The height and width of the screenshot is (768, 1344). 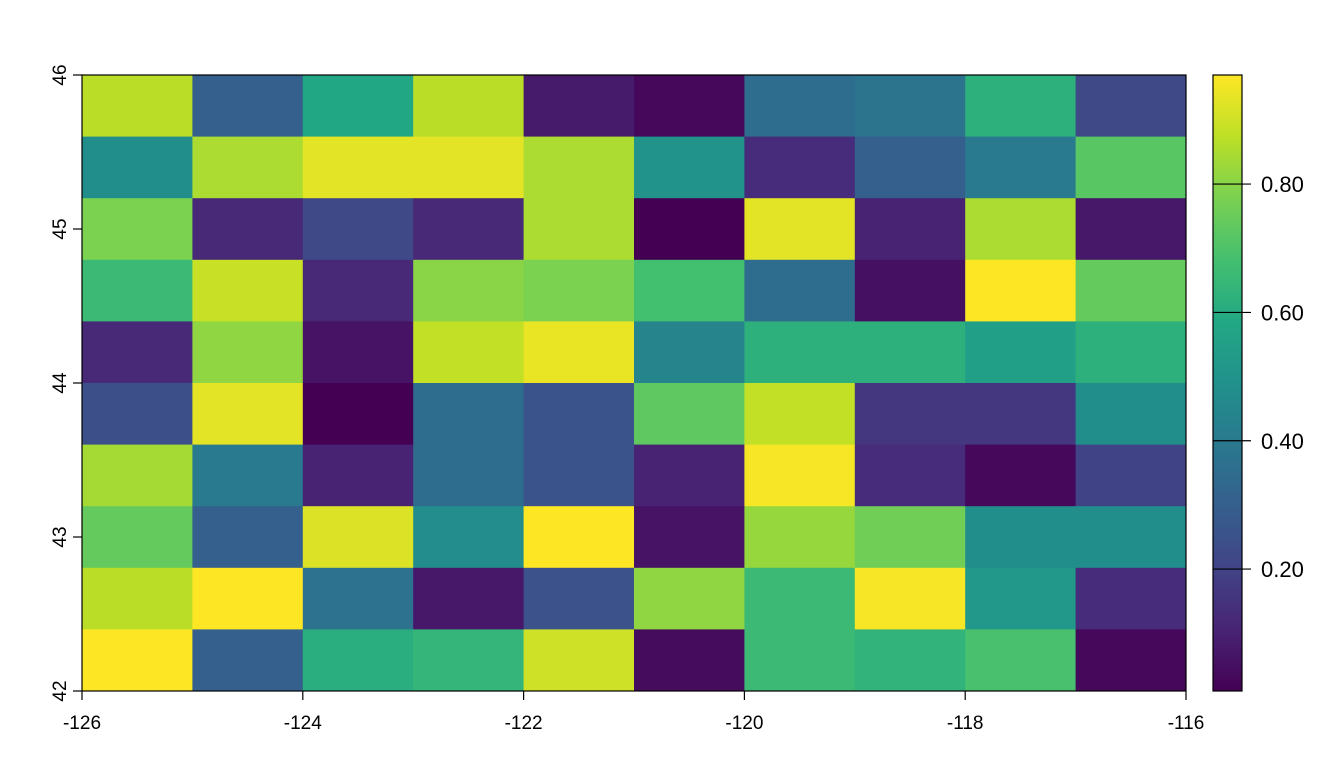 What do you see at coordinates (744, 723) in the screenshot?
I see `x-tick-label: -120` at bounding box center [744, 723].